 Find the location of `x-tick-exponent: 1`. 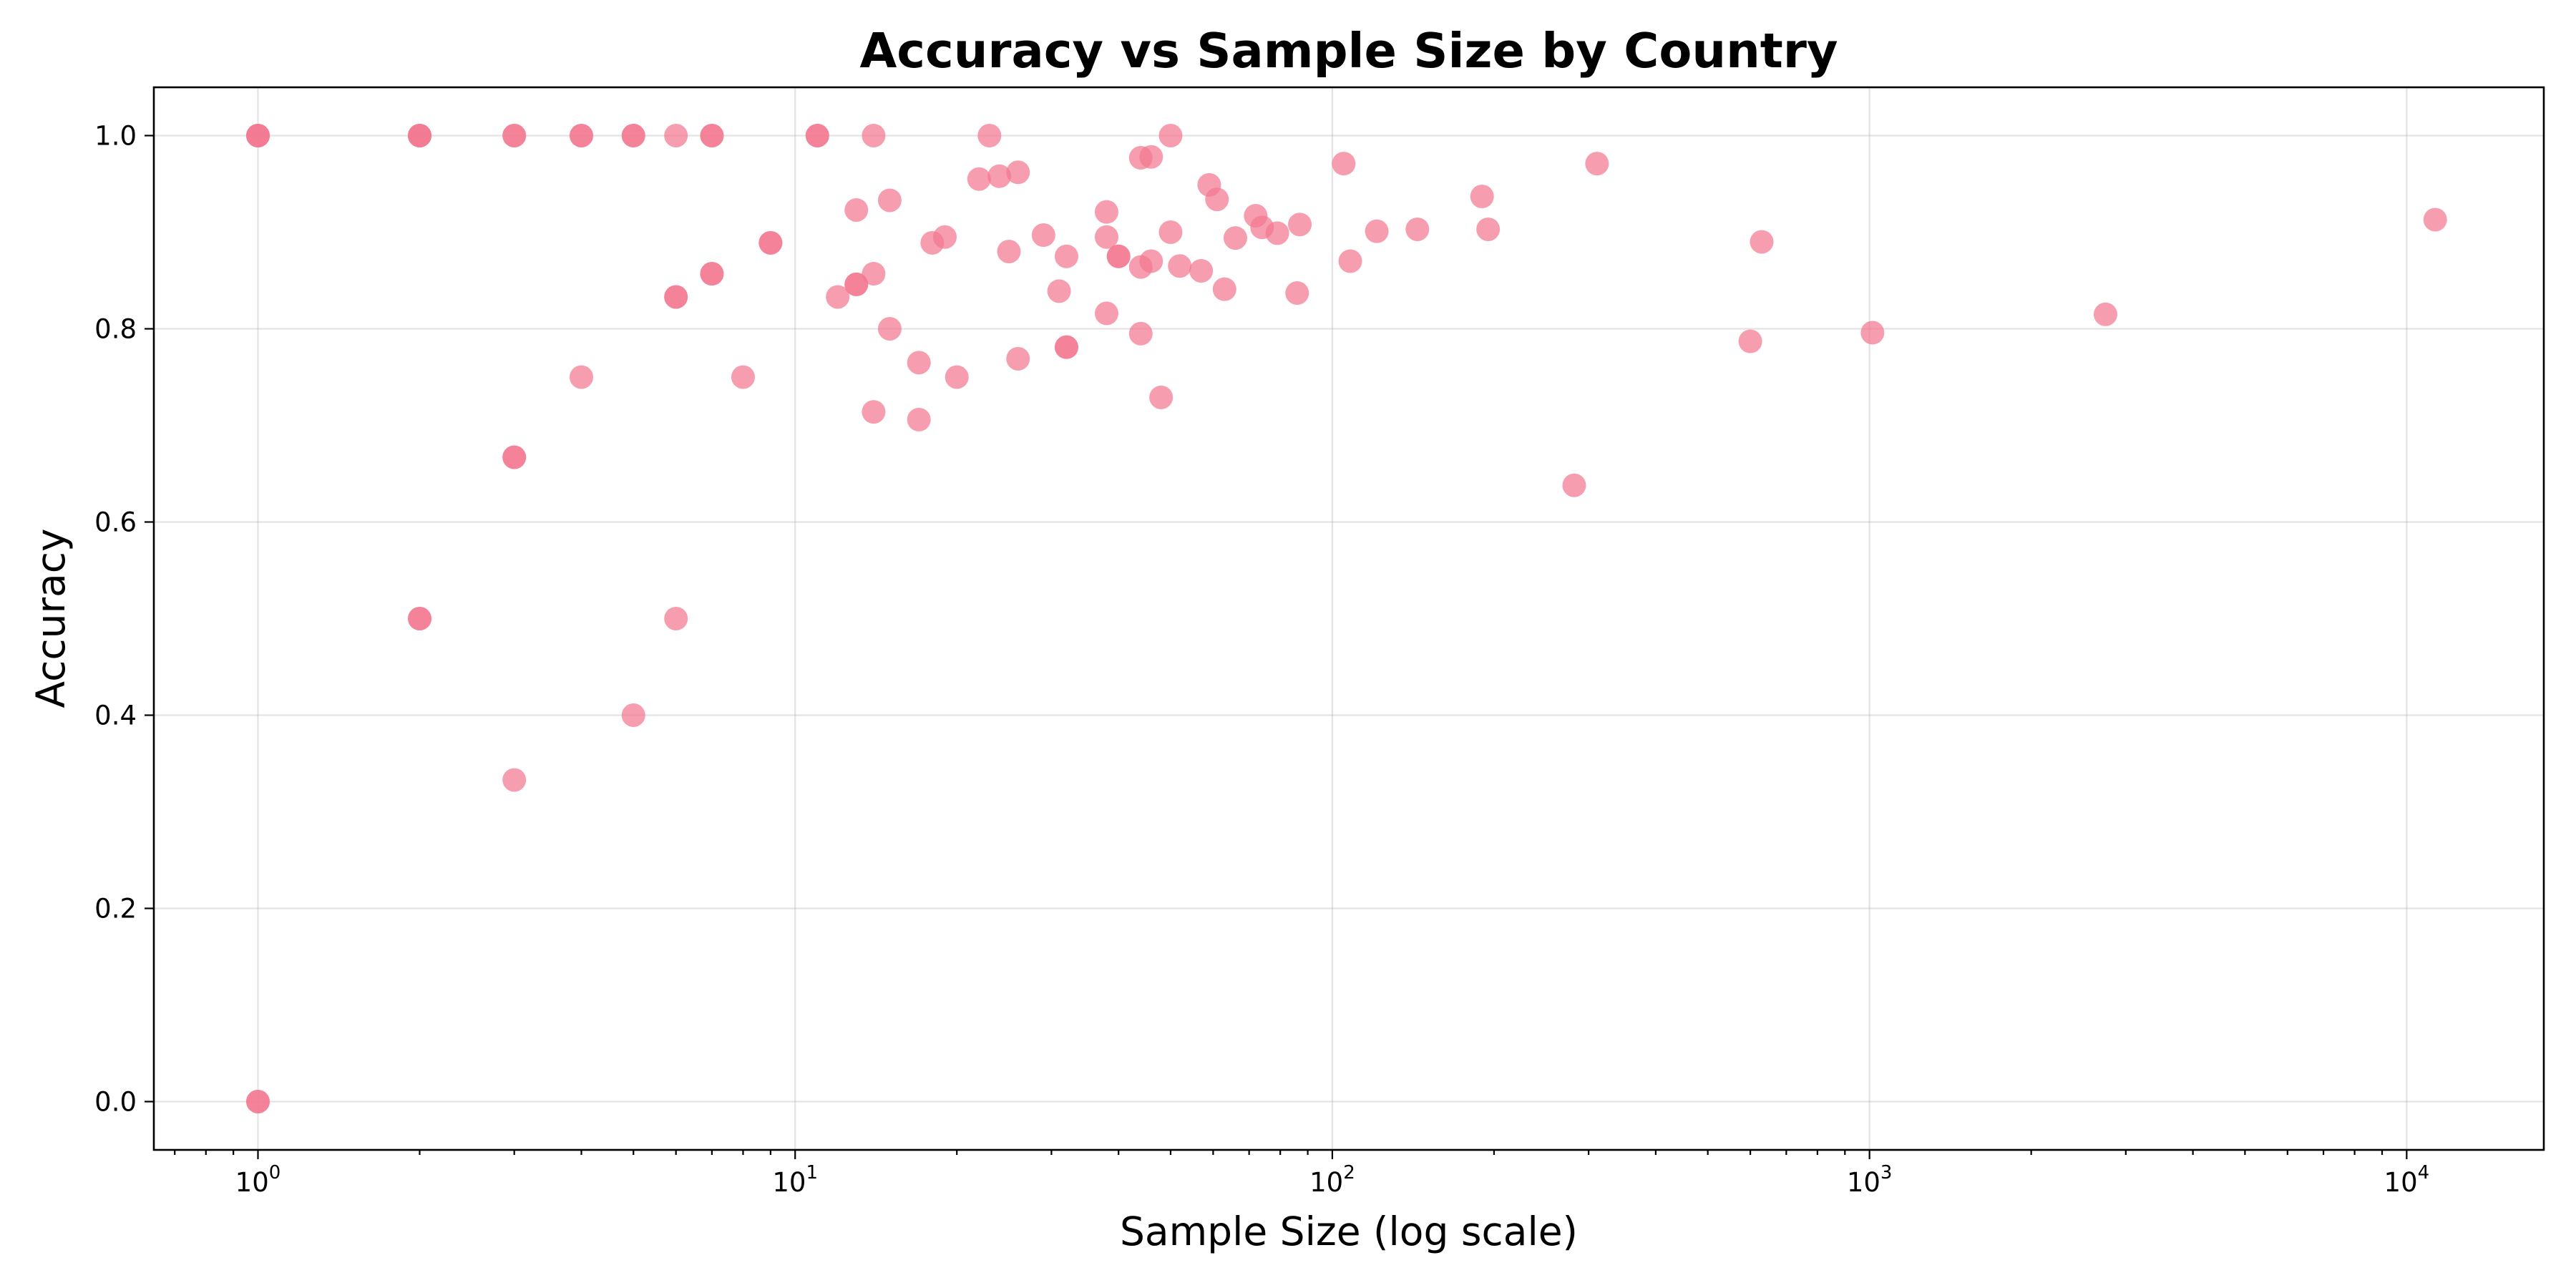

x-tick-exponent: 1 is located at coordinates (812, 1173).